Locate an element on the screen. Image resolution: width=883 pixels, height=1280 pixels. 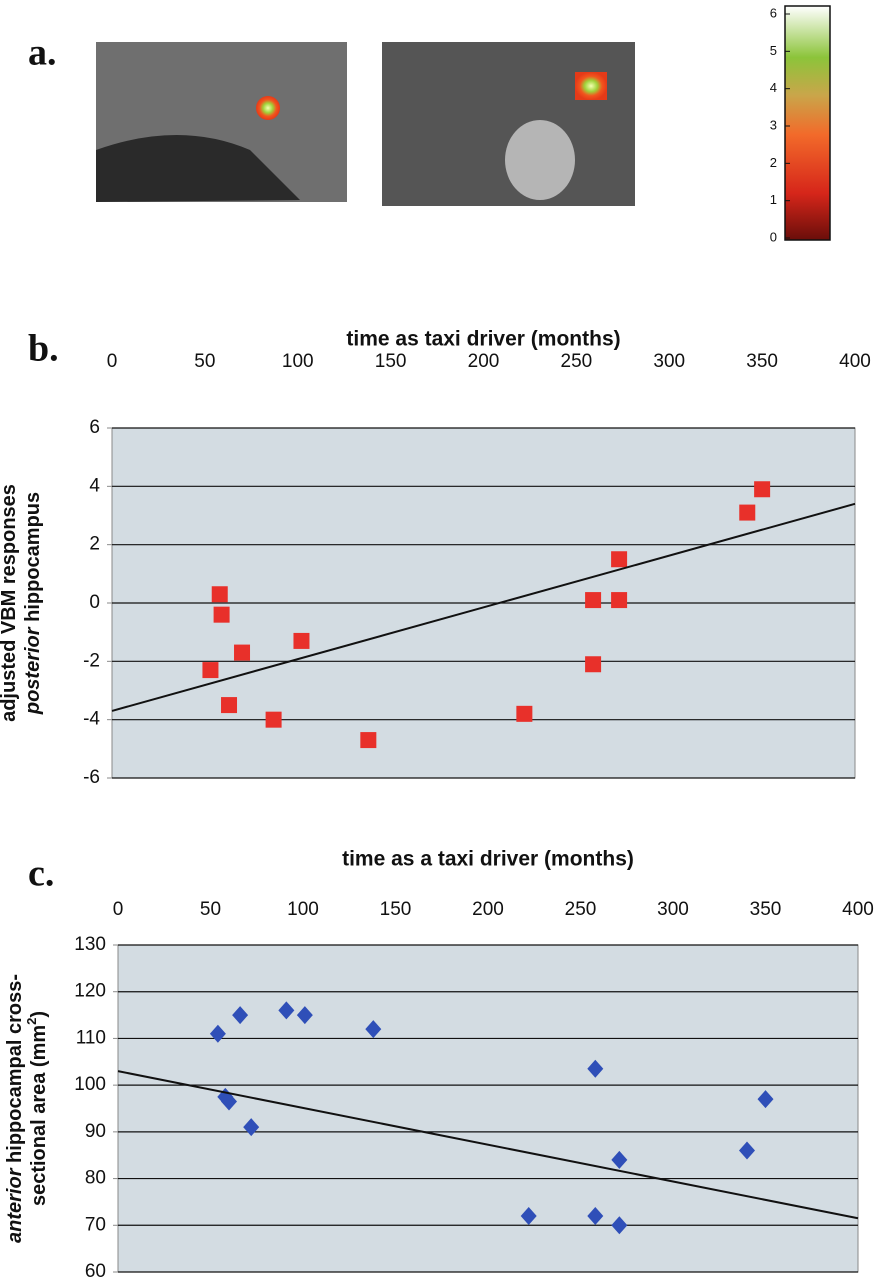
y-tick-label: 70 is located at coordinates (95, 1224).